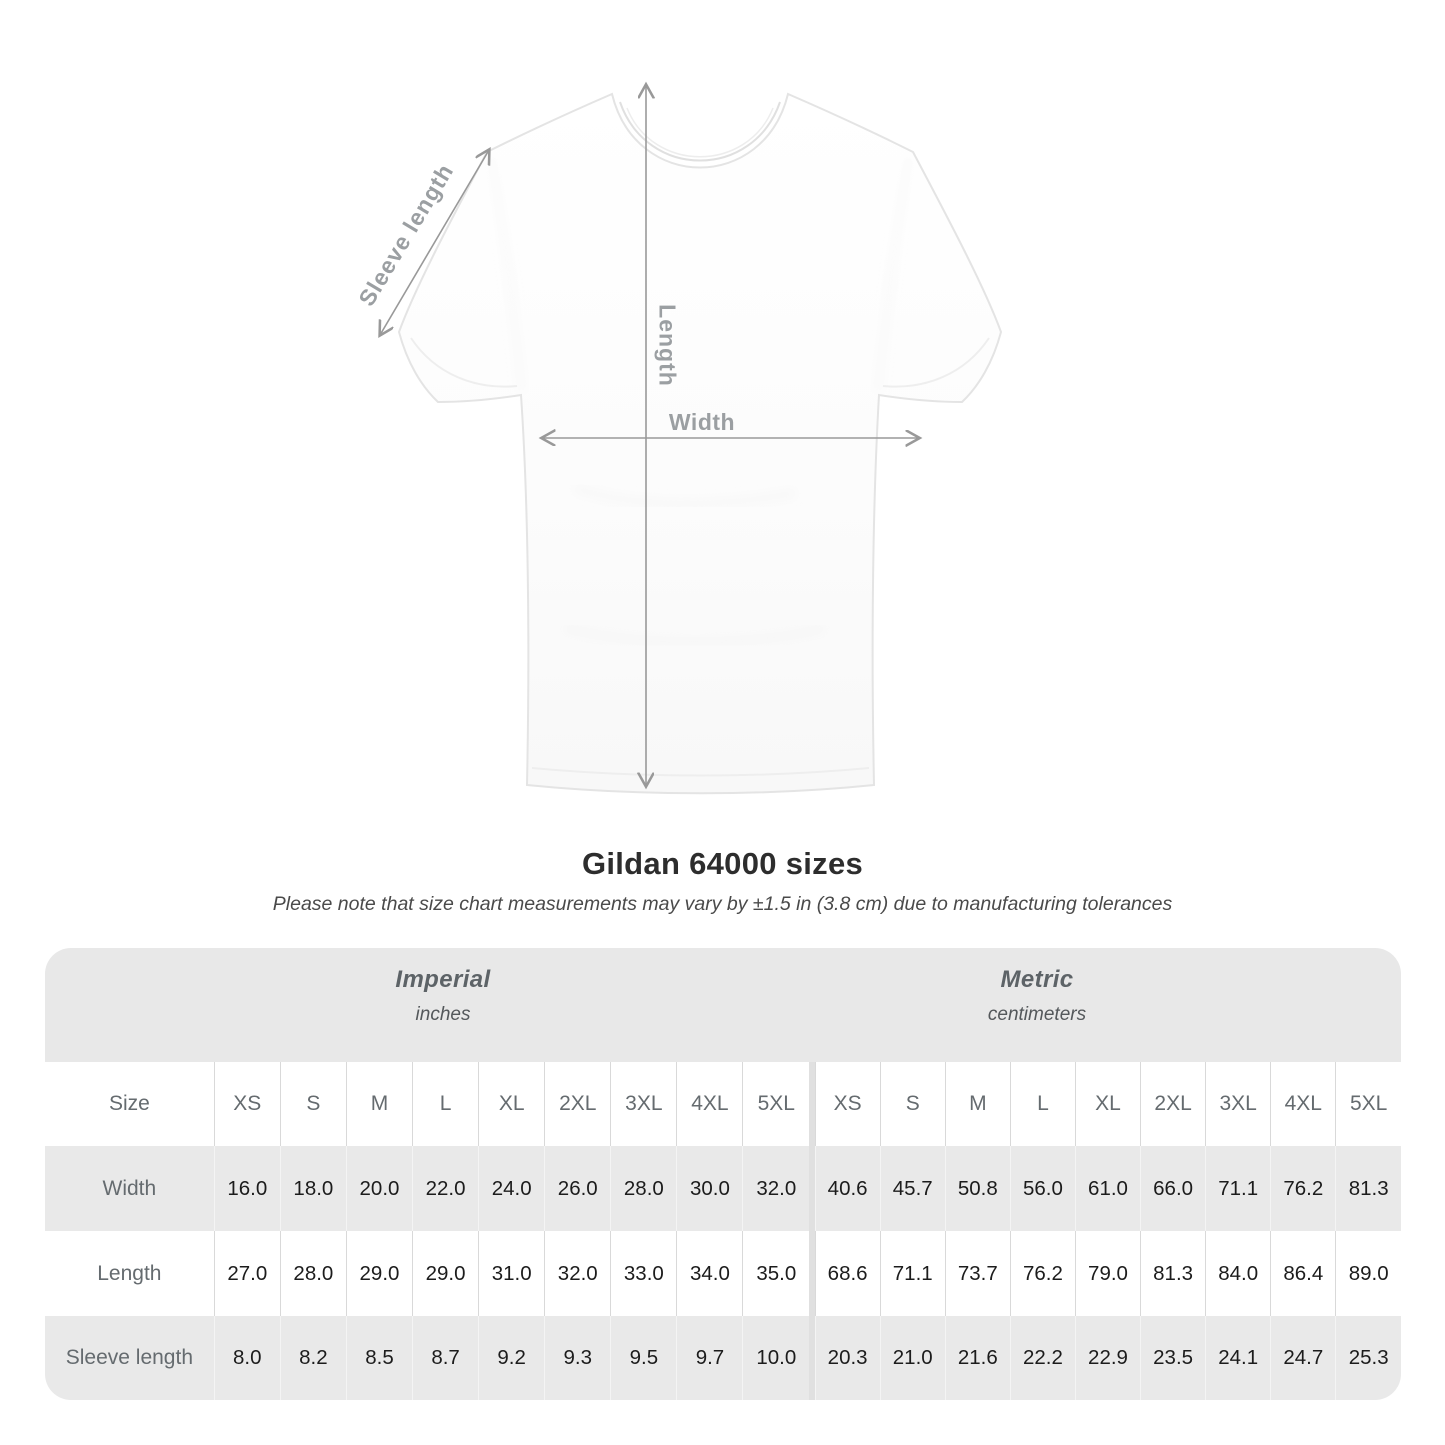 This screenshot has height=1445, width=1445. What do you see at coordinates (1303, 1273) in the screenshot?
I see `metric-value-cell: 86.4` at bounding box center [1303, 1273].